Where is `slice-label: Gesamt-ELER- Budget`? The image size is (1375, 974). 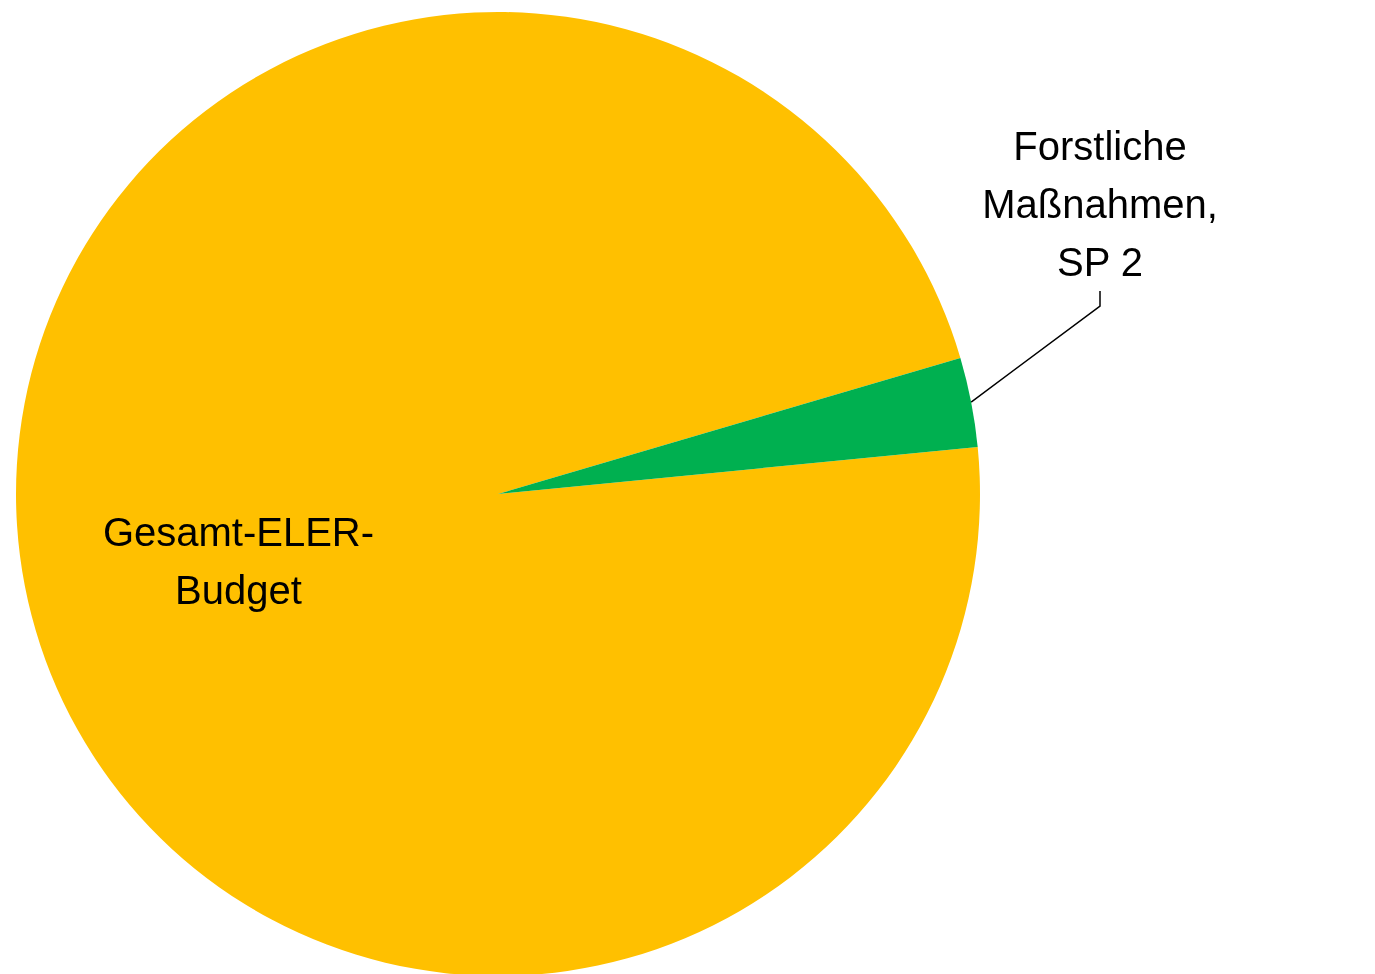
slice-label: Gesamt-ELER- Budget is located at coordinates (238, 560).